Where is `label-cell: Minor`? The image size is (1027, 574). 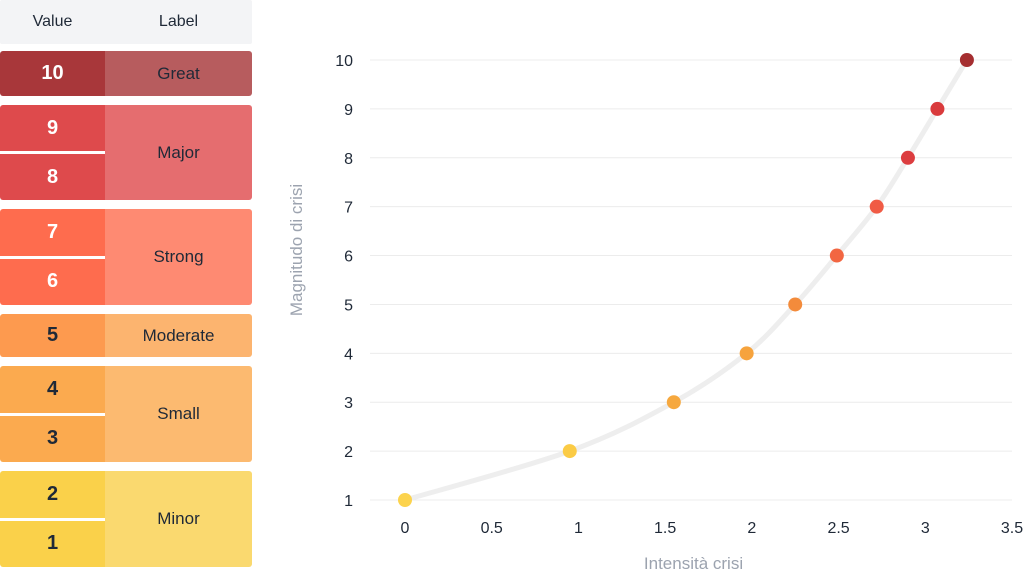
label-cell: Minor is located at coordinates (178, 519).